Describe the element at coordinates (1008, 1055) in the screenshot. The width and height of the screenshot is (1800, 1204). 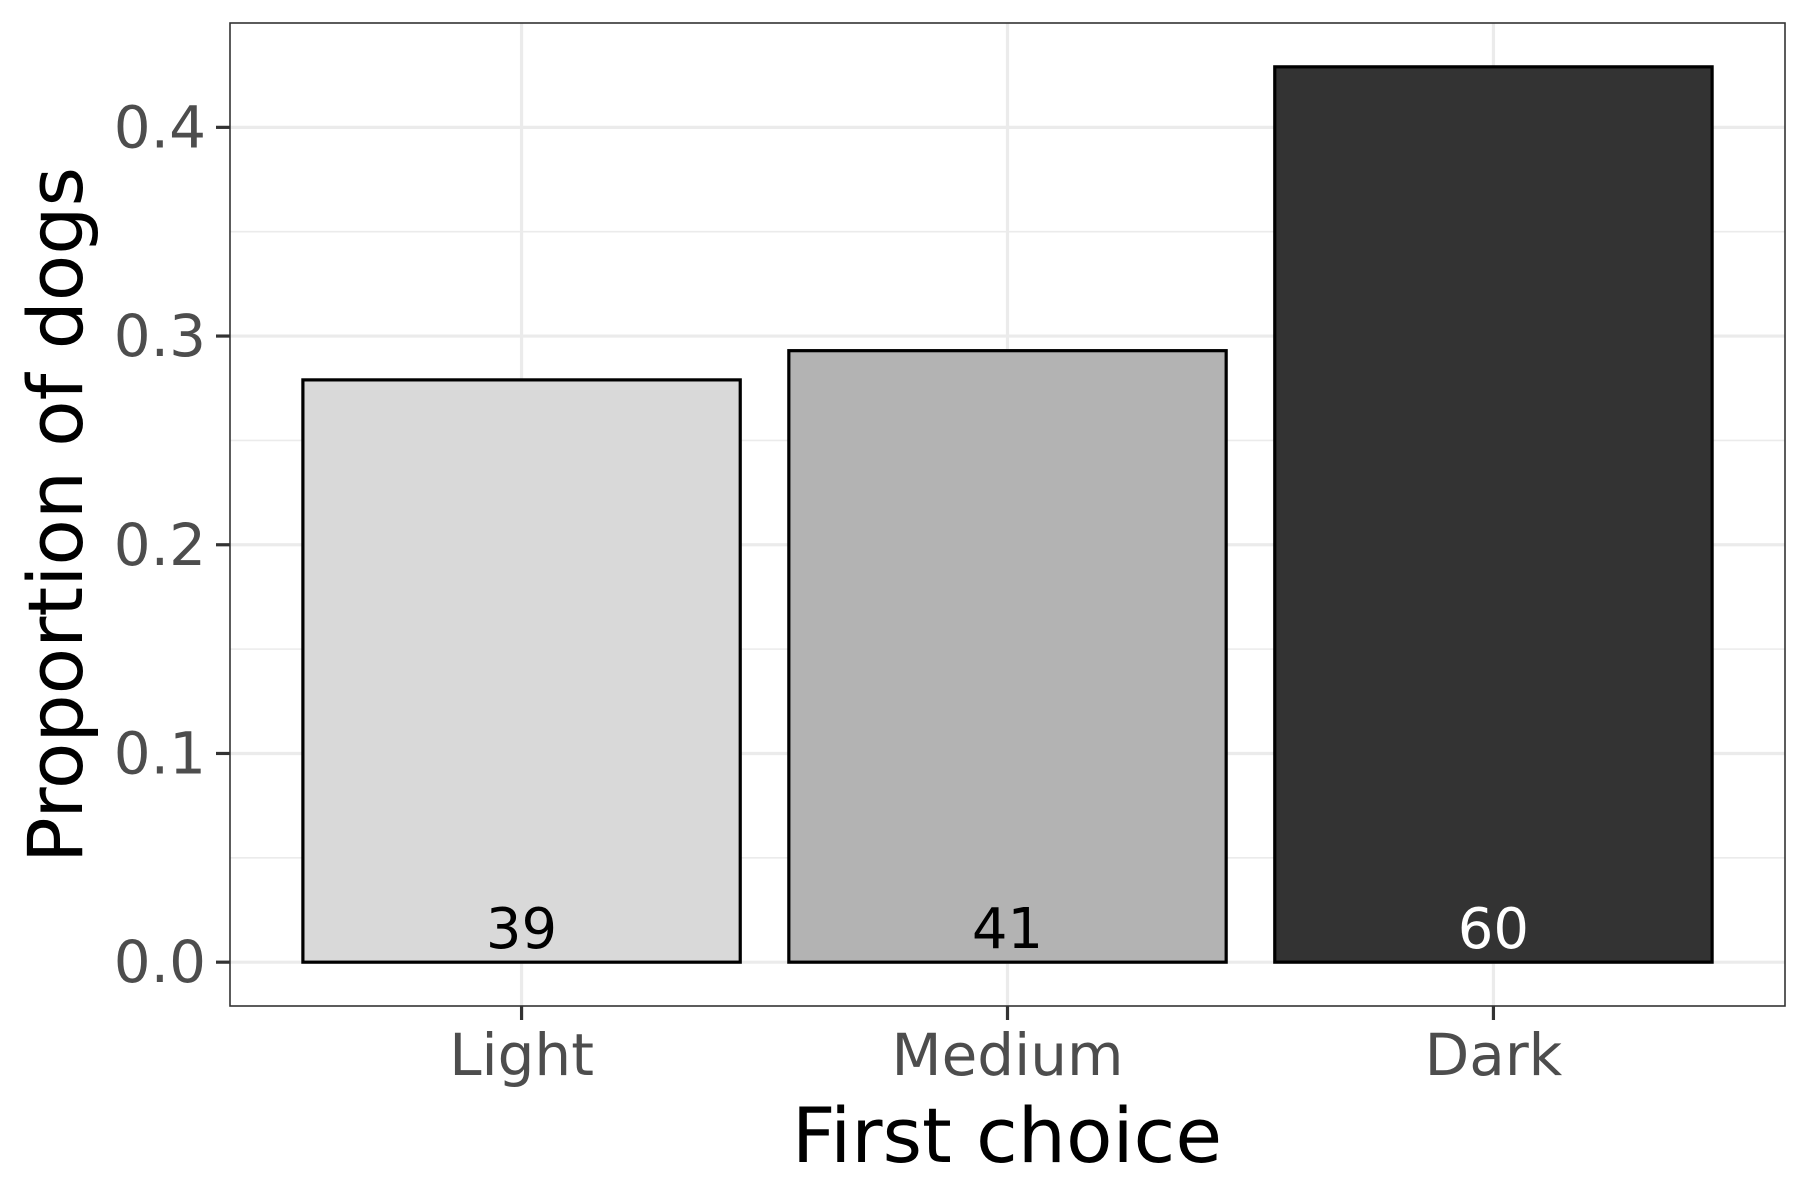
I see `x-tick-label: Medium` at that location.